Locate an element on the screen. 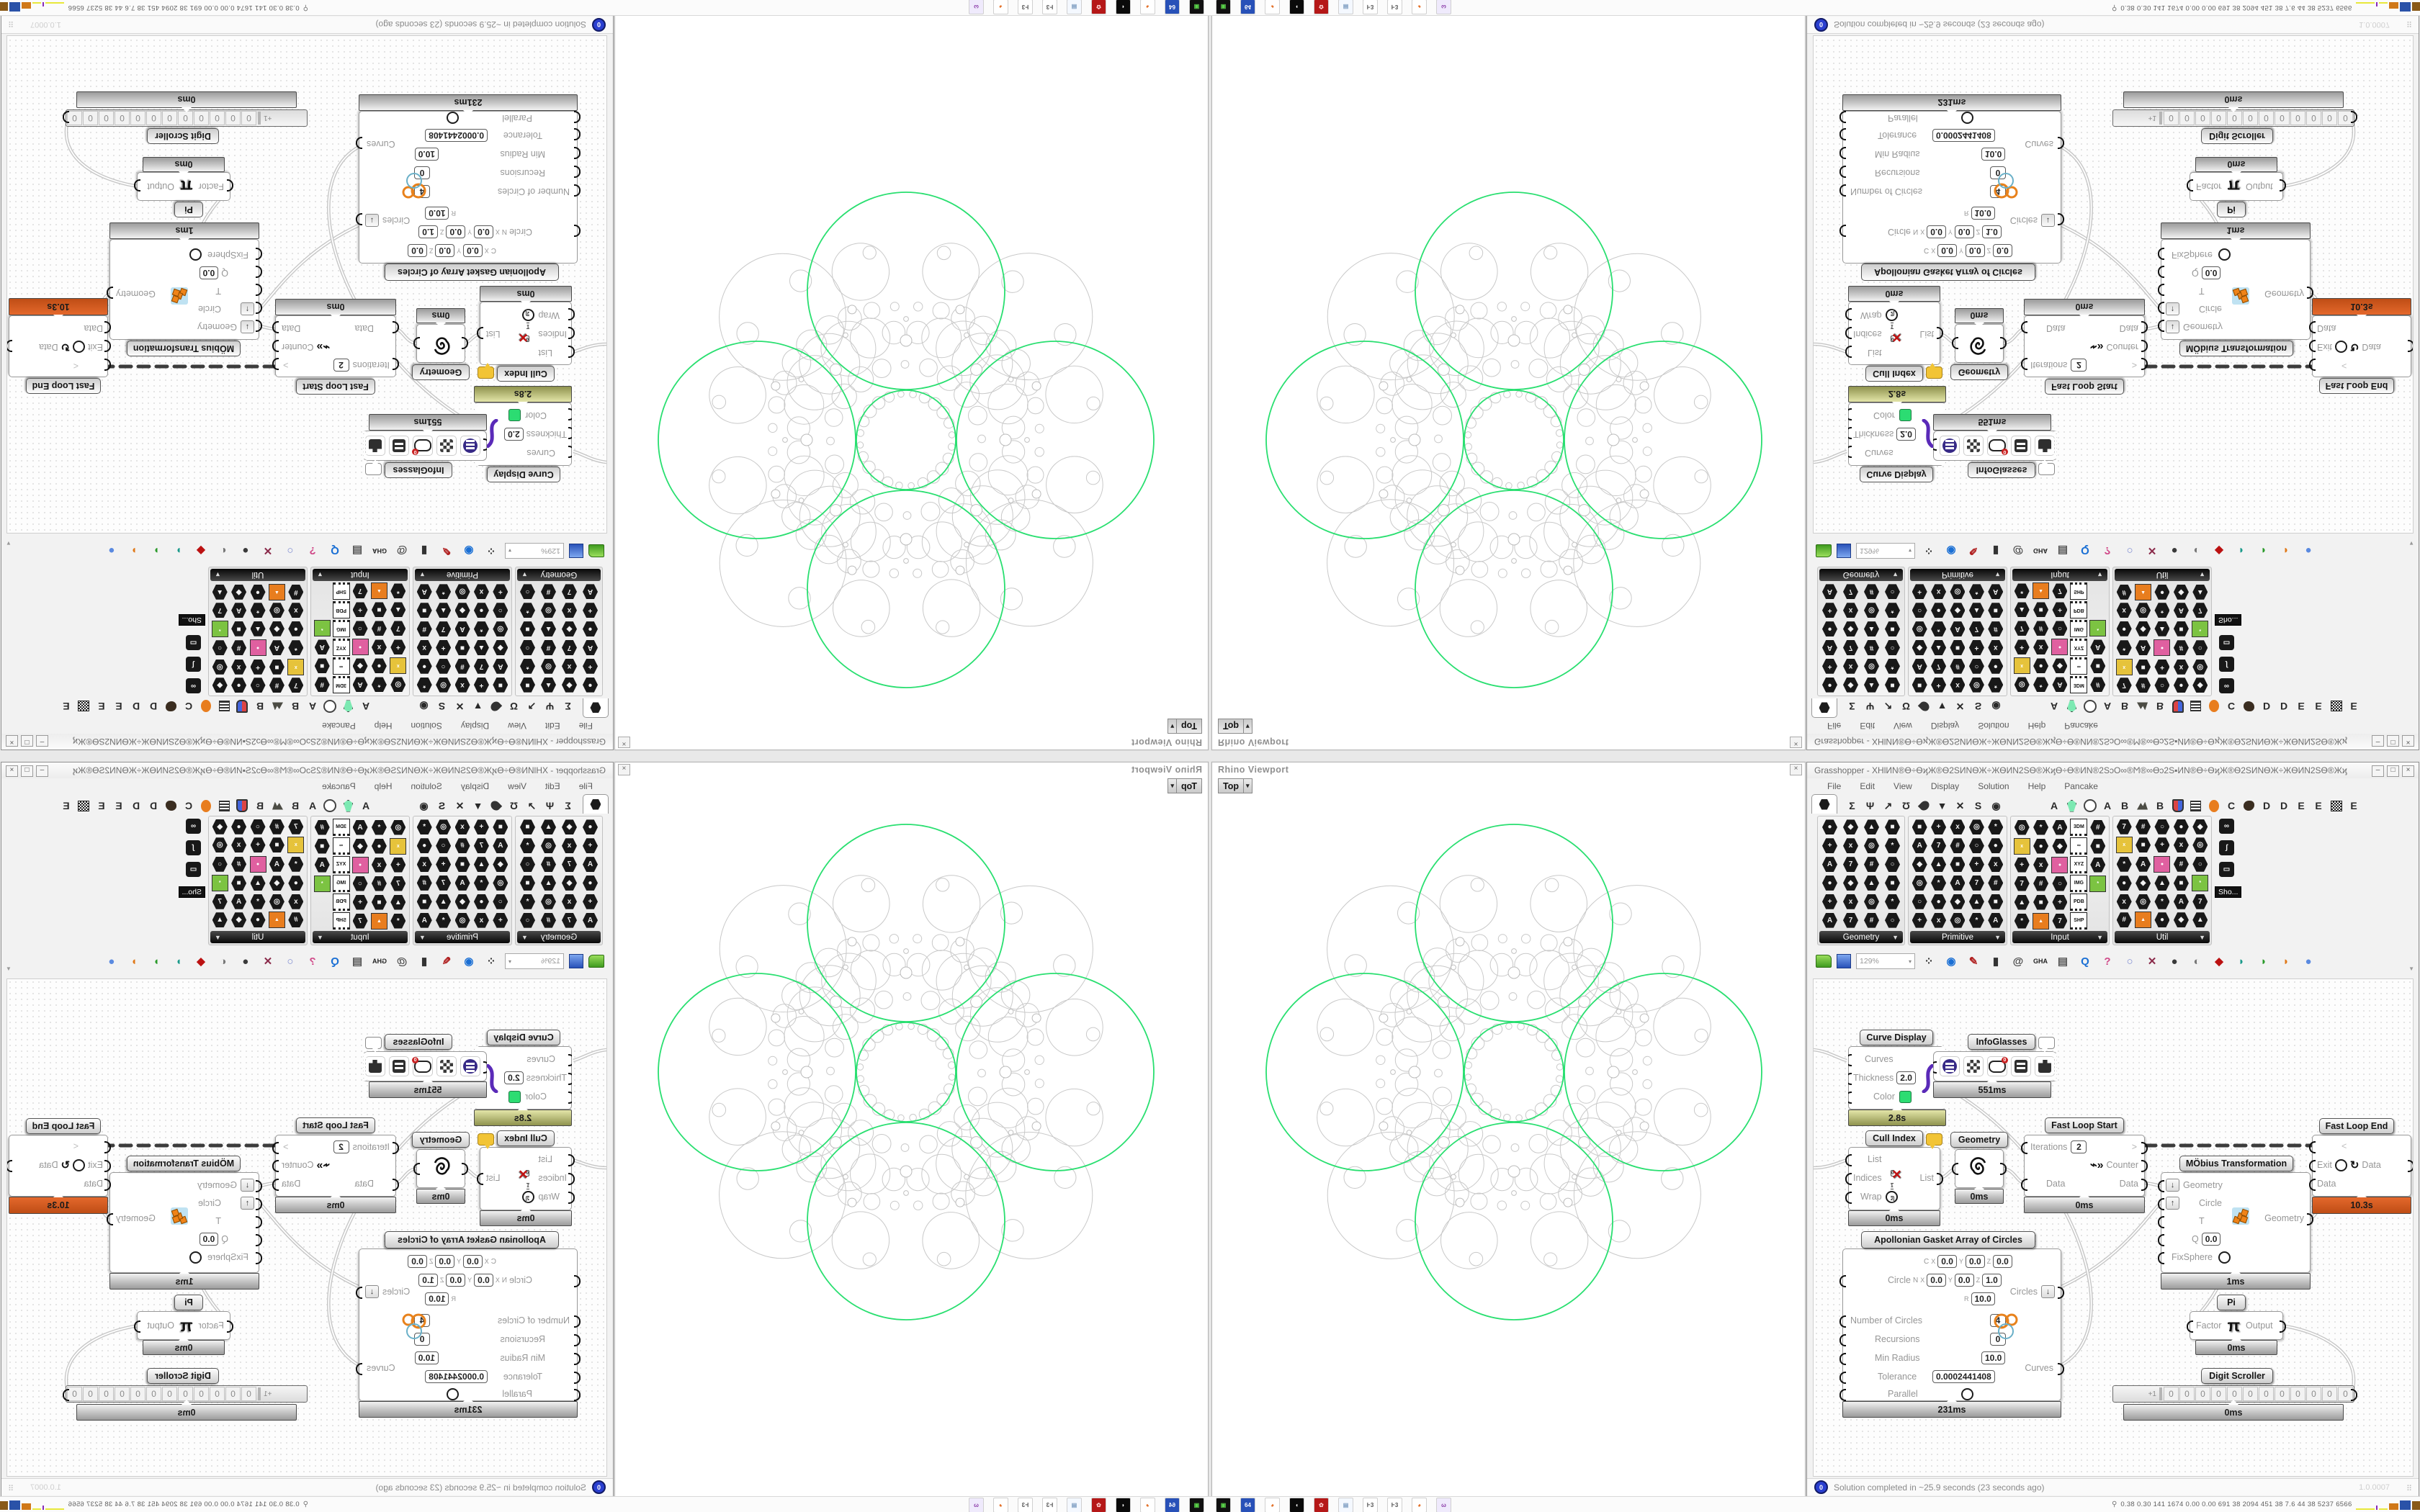 The width and height of the screenshot is (2420, 1512). ribbon-tab-24: E is located at coordinates (2318, 805).